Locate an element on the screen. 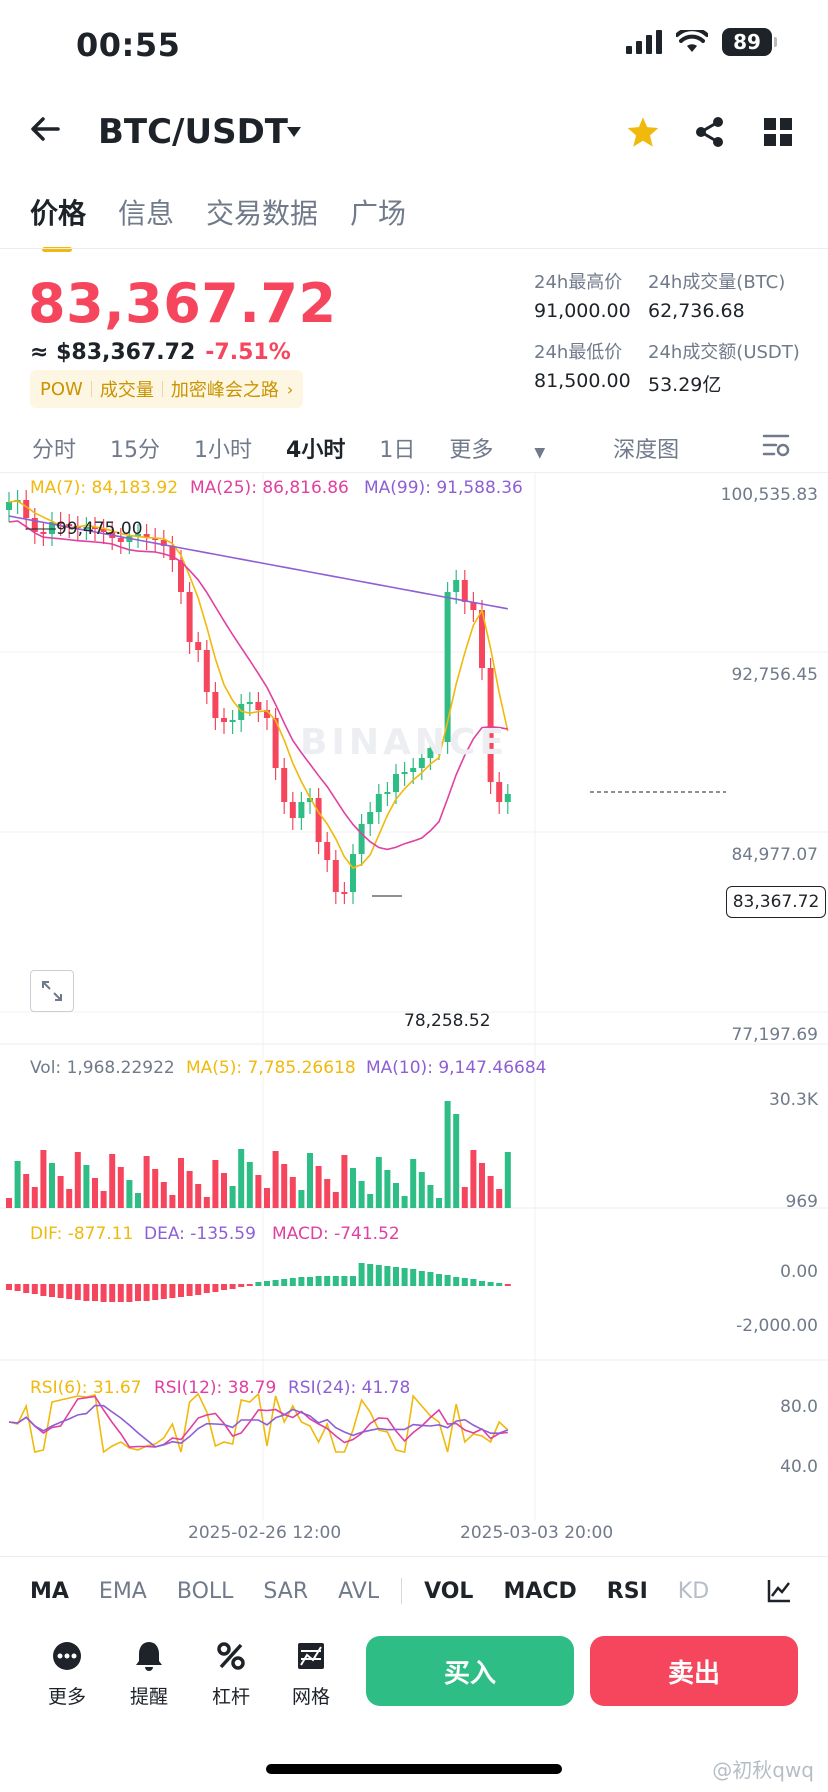  chart-settings-icon is located at coordinates (776, 445).